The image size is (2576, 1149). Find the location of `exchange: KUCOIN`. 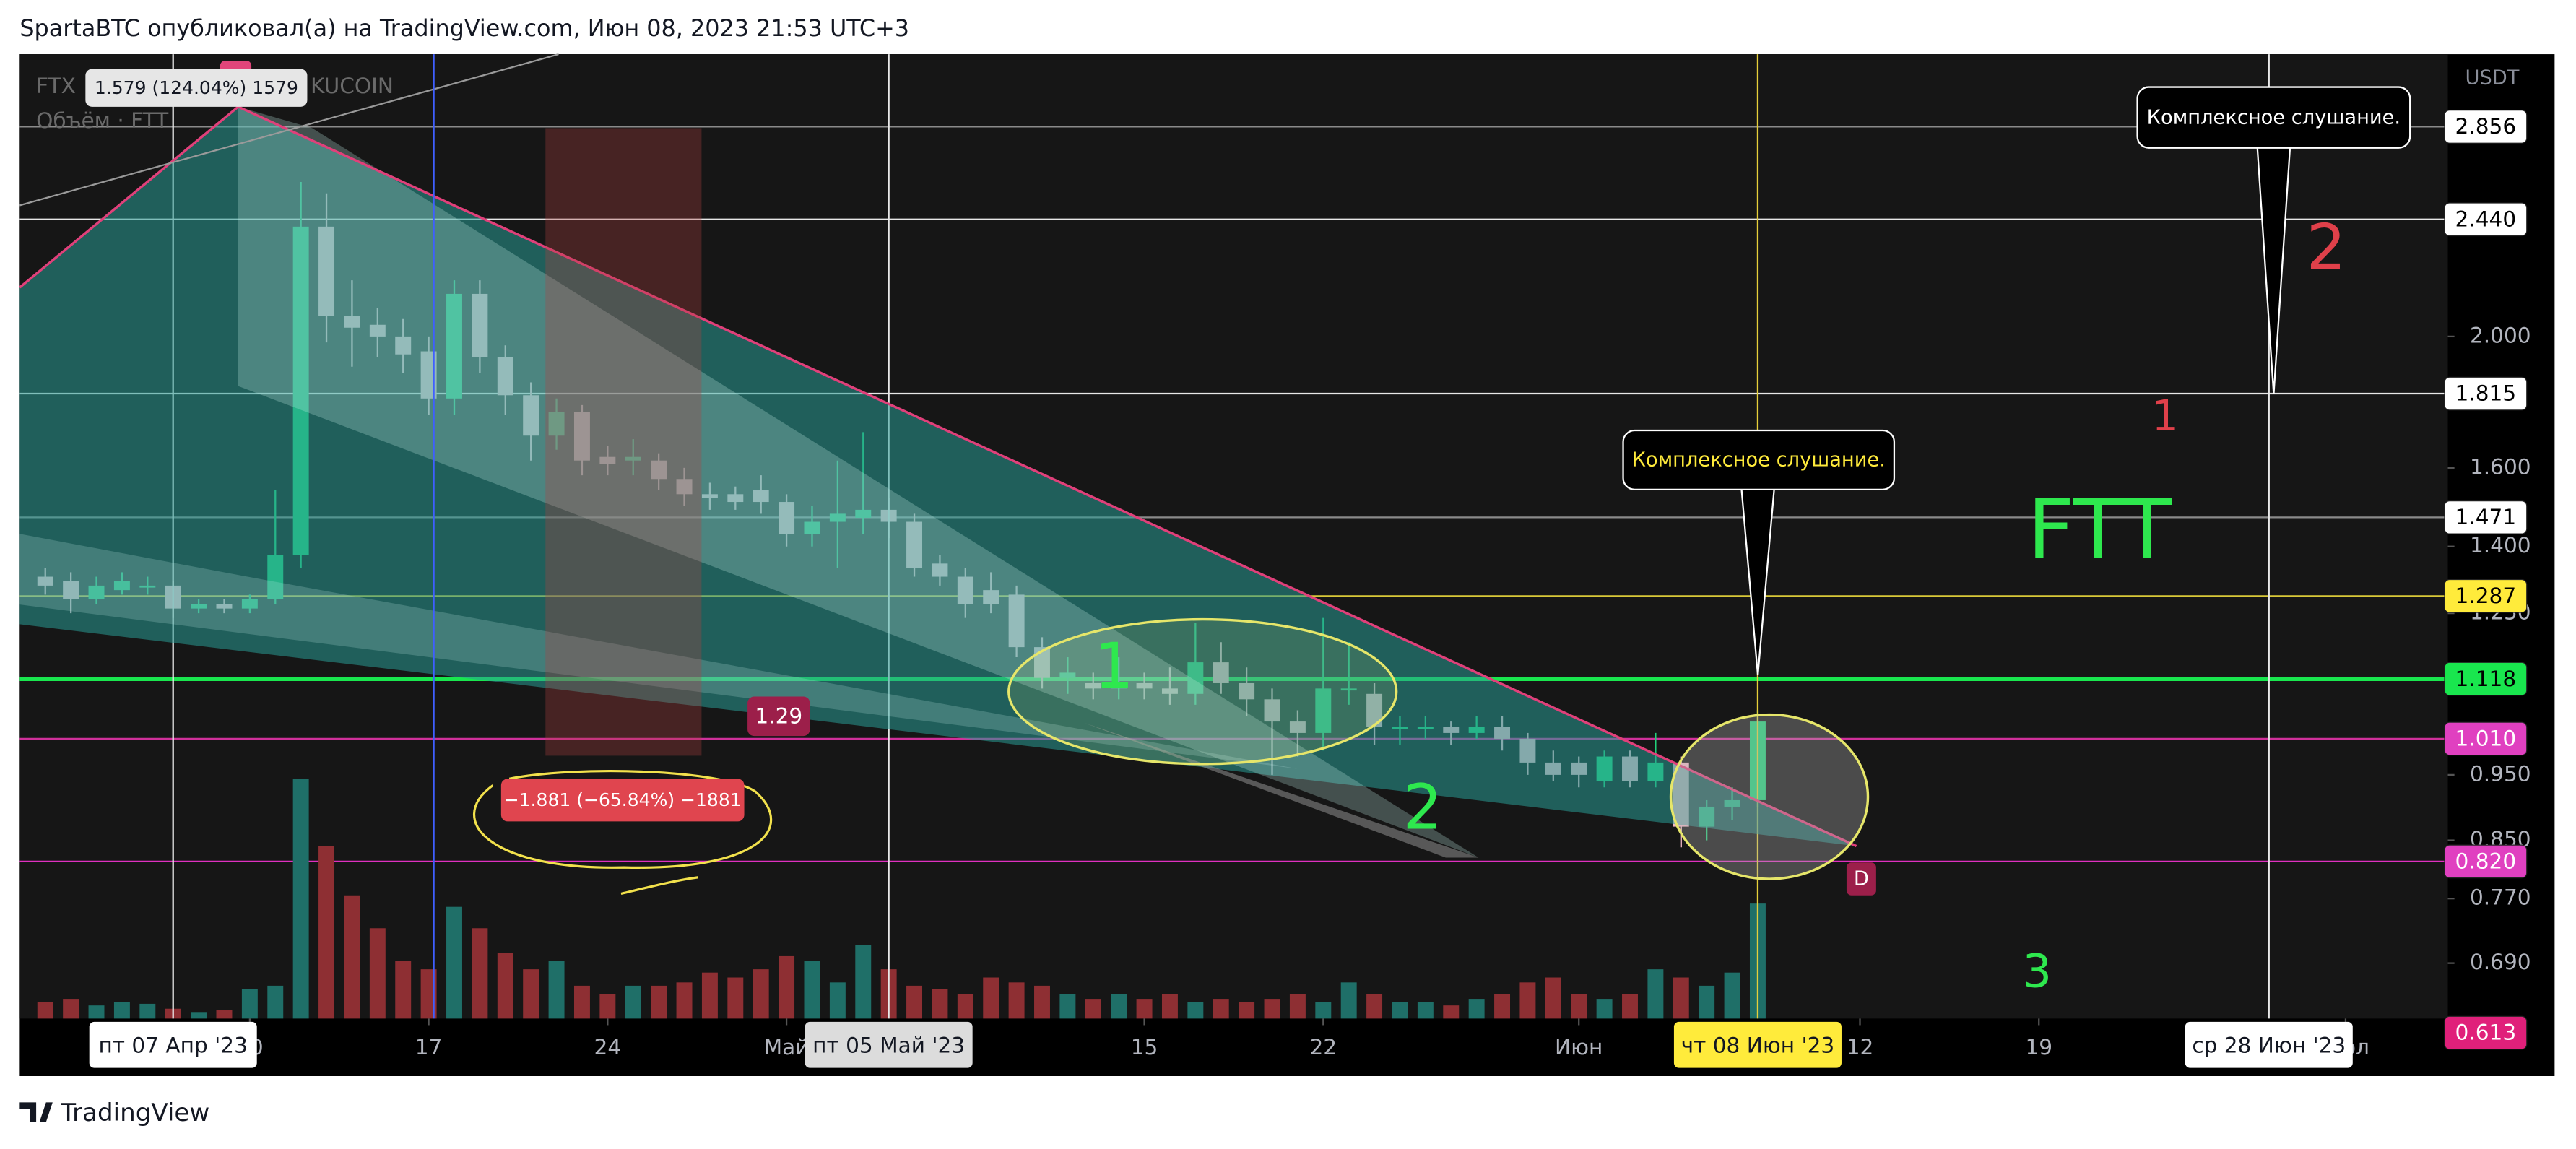

exchange: KUCOIN is located at coordinates (352, 86).